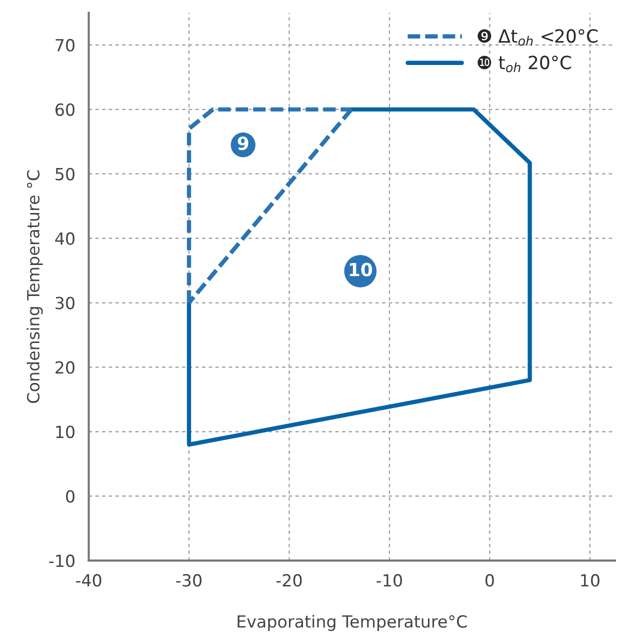 This screenshot has height=637, width=634. I want to click on y-tick-label: 40, so click(64, 238).